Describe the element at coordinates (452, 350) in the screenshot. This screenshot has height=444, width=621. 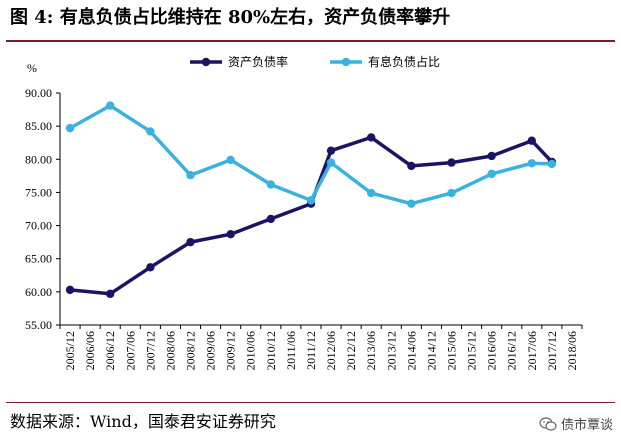
I see `x-tick-label: 2015/06` at that location.